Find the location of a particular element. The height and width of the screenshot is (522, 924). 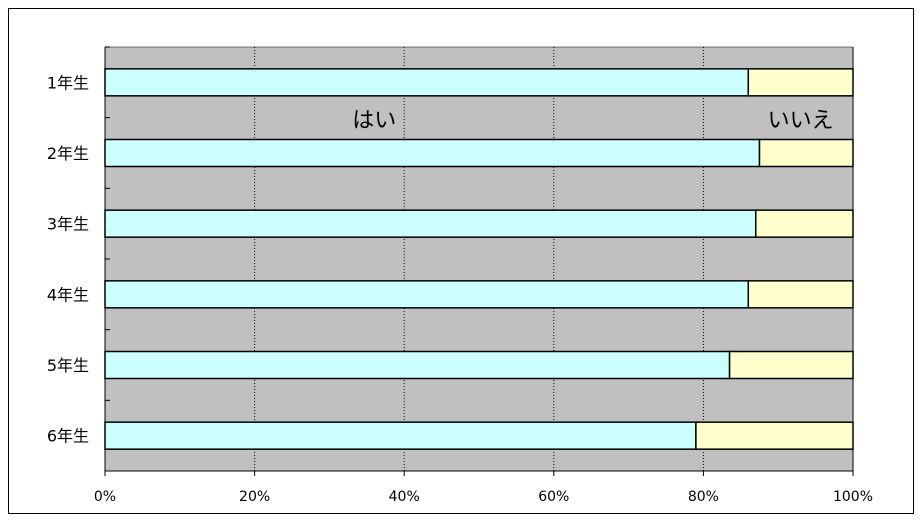

category-label: 1年生 is located at coordinates (68, 82).